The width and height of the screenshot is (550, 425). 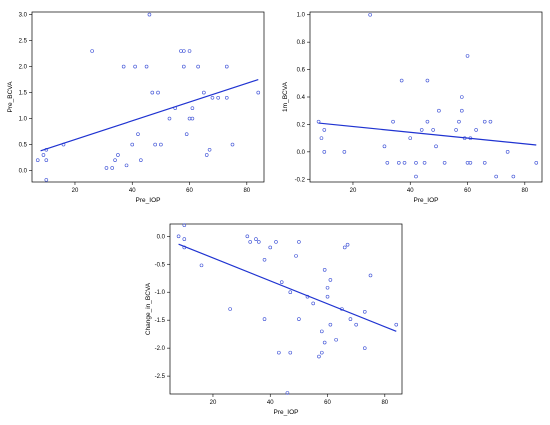 I want to click on y-axis-label: Change_in_BCVA, so click(x=148, y=308).